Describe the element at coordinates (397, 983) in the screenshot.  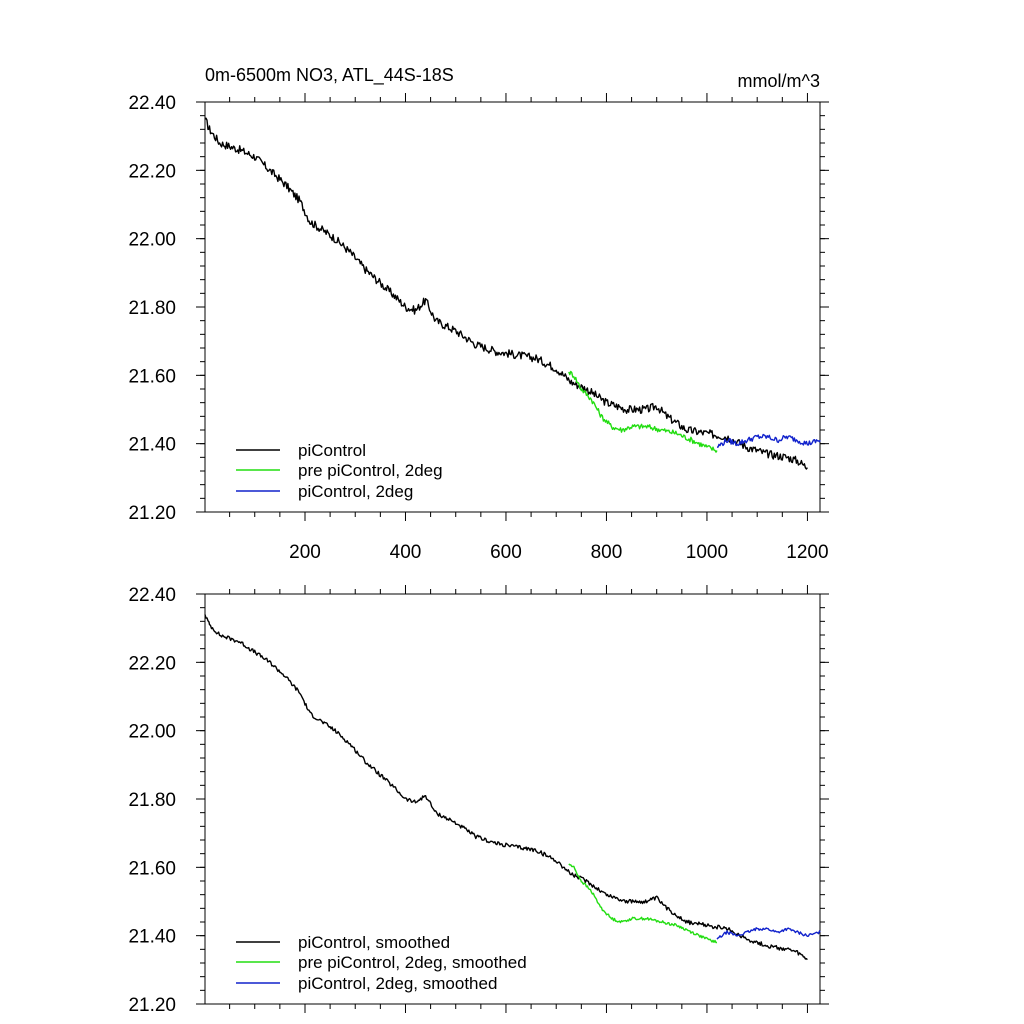
I see `legend-label-picontrol-2deg-smoothed: piControl, 2deg, smoothed` at that location.